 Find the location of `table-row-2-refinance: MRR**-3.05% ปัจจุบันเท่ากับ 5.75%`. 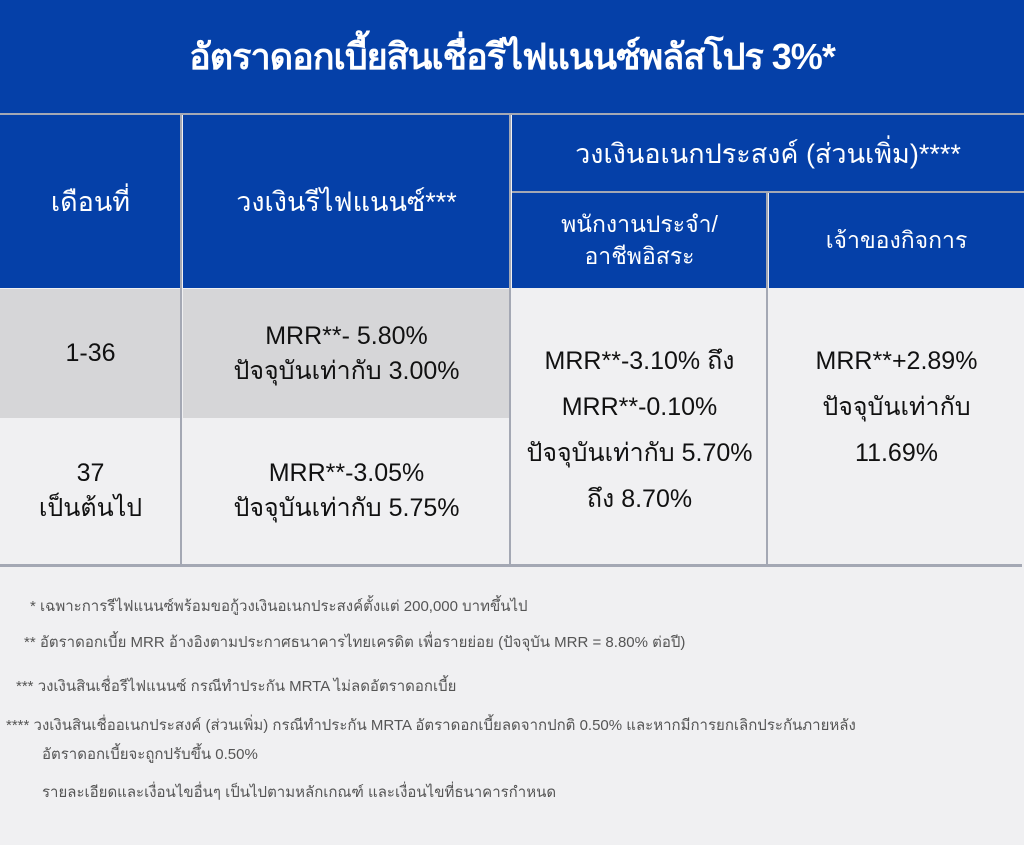

table-row-2-refinance: MRR**-3.05% ปัจจุบันเท่ากับ 5.75% is located at coordinates (346, 491).